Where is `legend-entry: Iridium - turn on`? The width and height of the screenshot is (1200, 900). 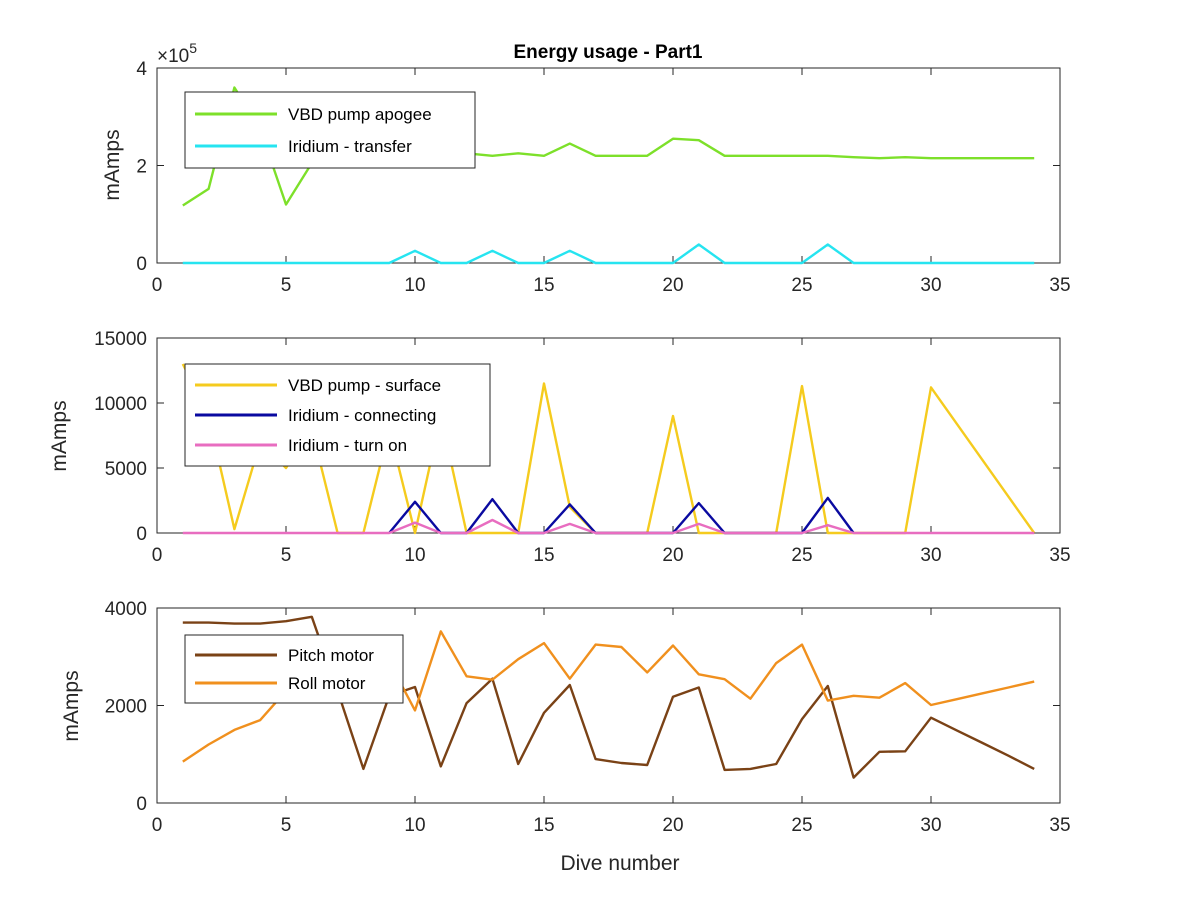 legend-entry: Iridium - turn on is located at coordinates (347, 445).